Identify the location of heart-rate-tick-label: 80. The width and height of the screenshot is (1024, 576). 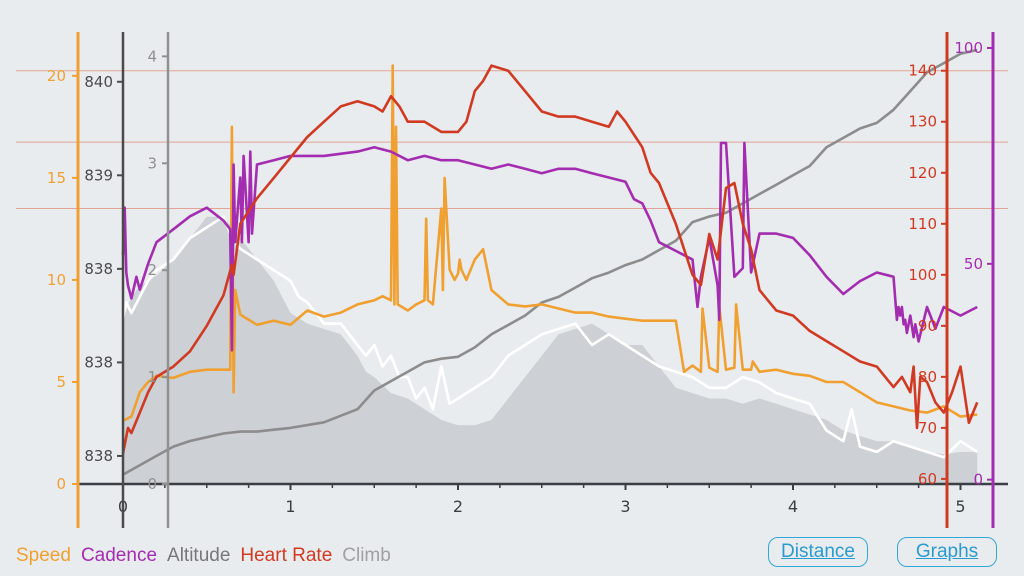
(927, 377).